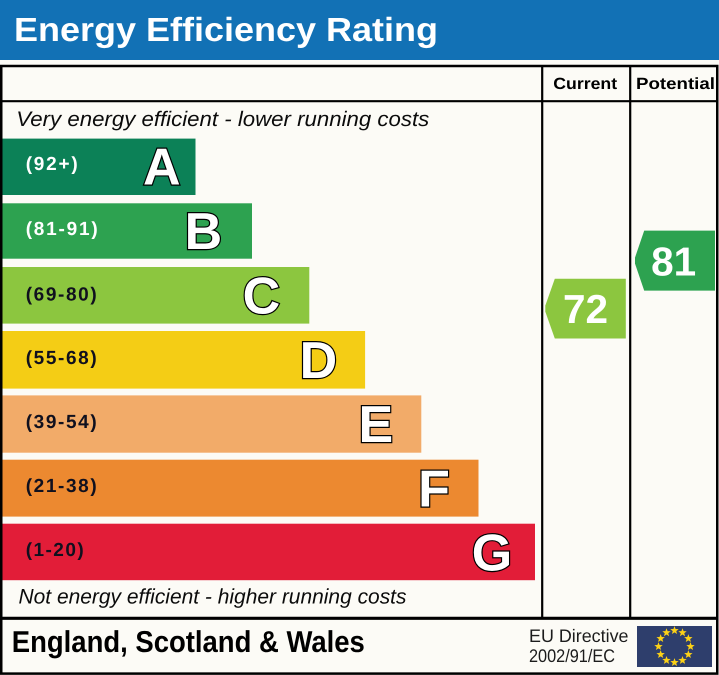 This screenshot has height=675, width=719. What do you see at coordinates (204, 232) in the screenshot?
I see `svg-text: B` at bounding box center [204, 232].